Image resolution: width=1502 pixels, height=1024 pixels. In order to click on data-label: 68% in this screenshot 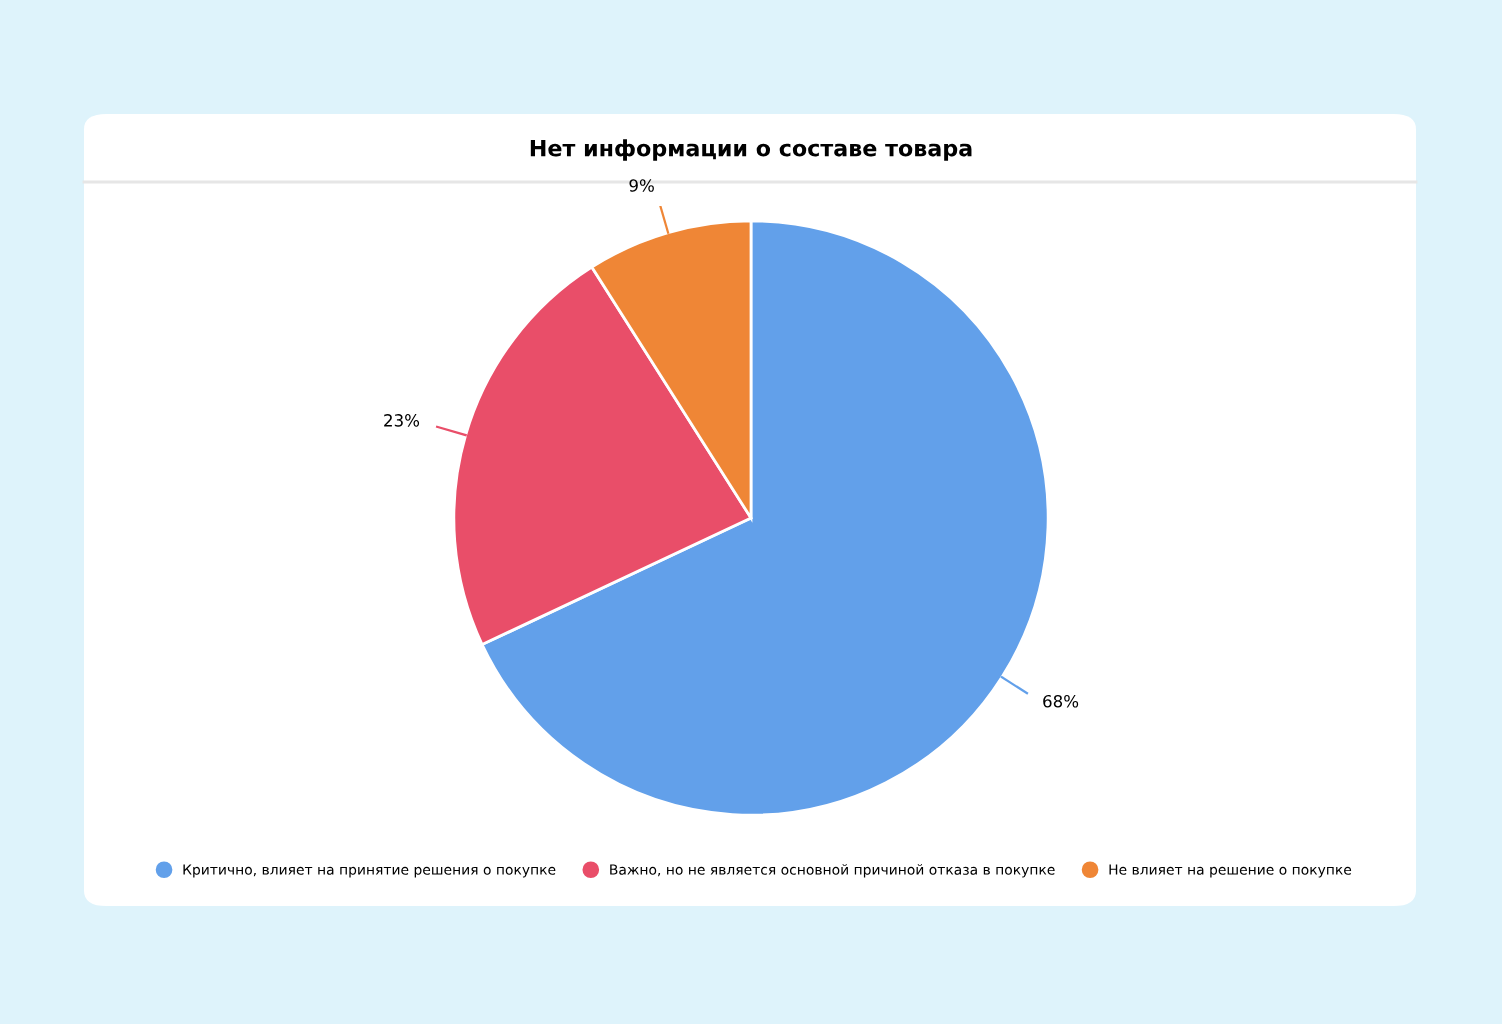, I will do `click(1061, 701)`.